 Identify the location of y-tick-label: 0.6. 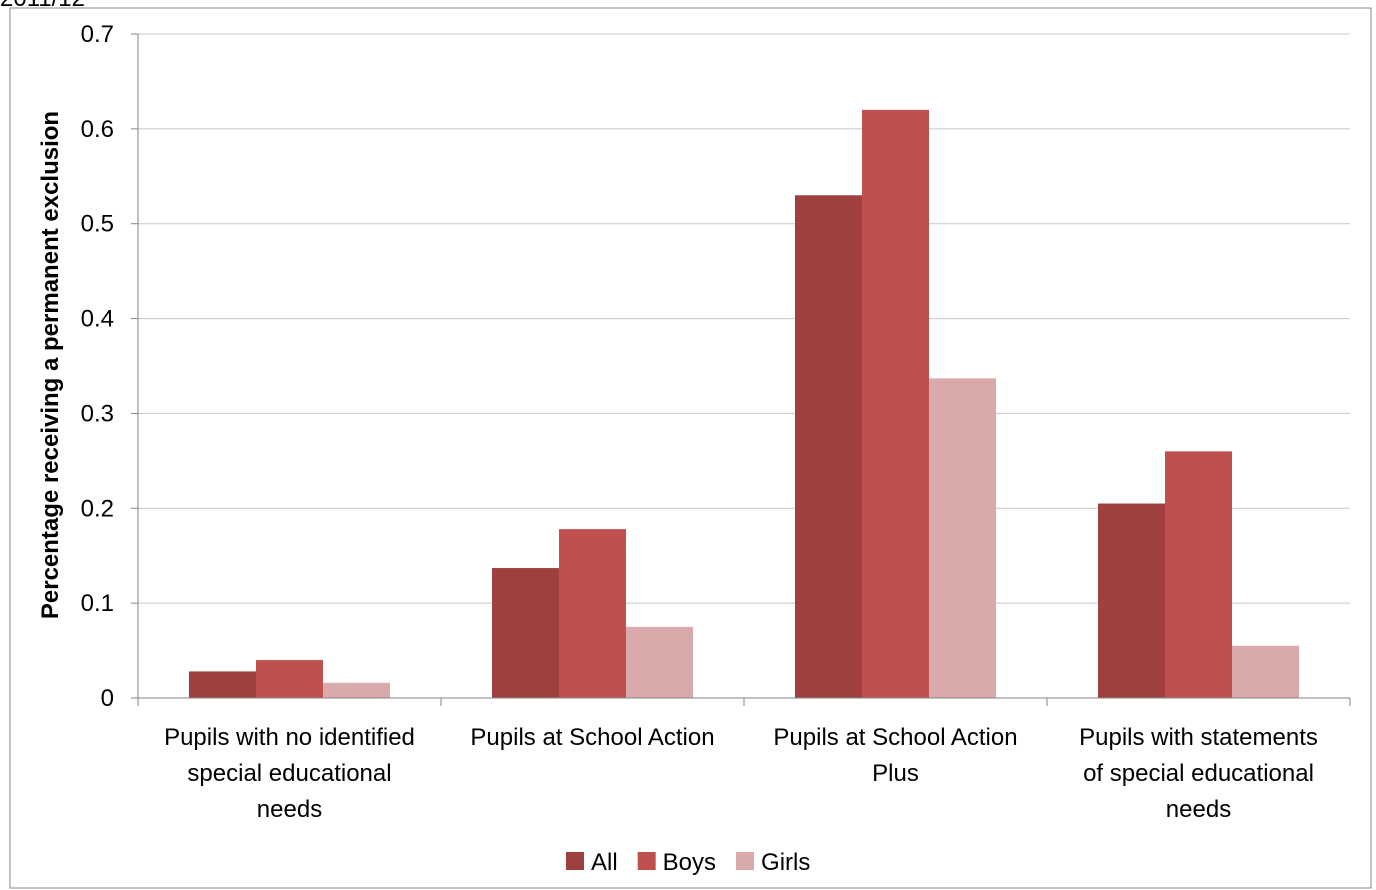
(97, 129).